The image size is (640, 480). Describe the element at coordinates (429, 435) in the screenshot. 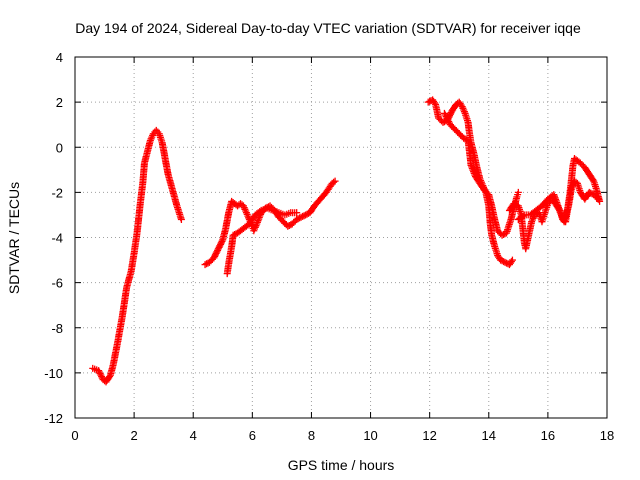

I see `x-tick-label: 12` at that location.